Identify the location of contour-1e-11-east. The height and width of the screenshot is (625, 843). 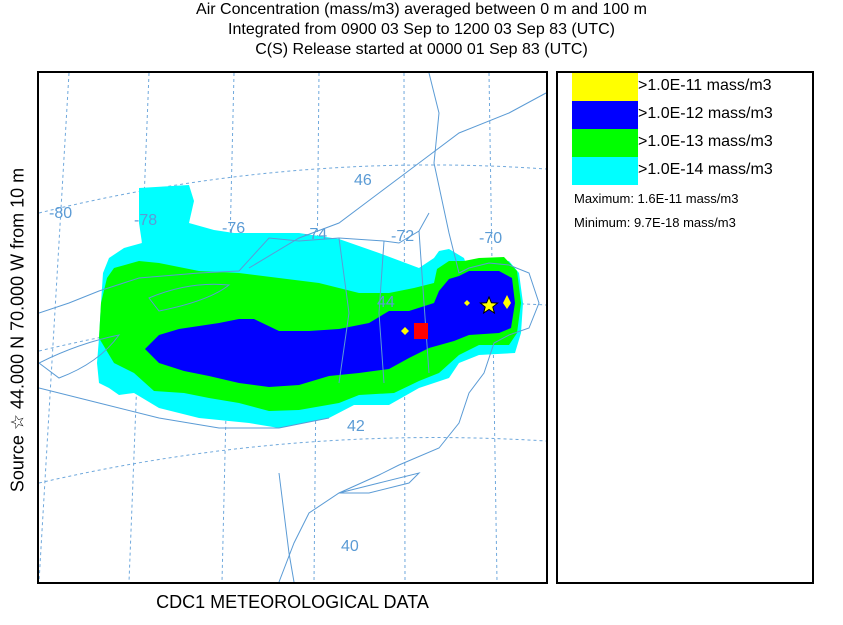
(507, 302).